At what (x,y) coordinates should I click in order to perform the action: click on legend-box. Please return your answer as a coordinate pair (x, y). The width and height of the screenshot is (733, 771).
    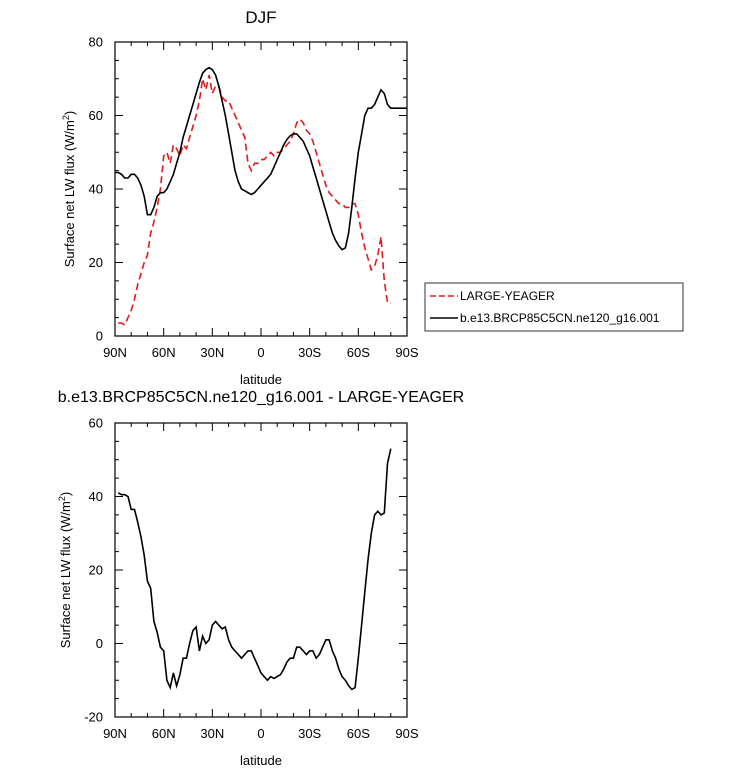
    Looking at the image, I should click on (554, 307).